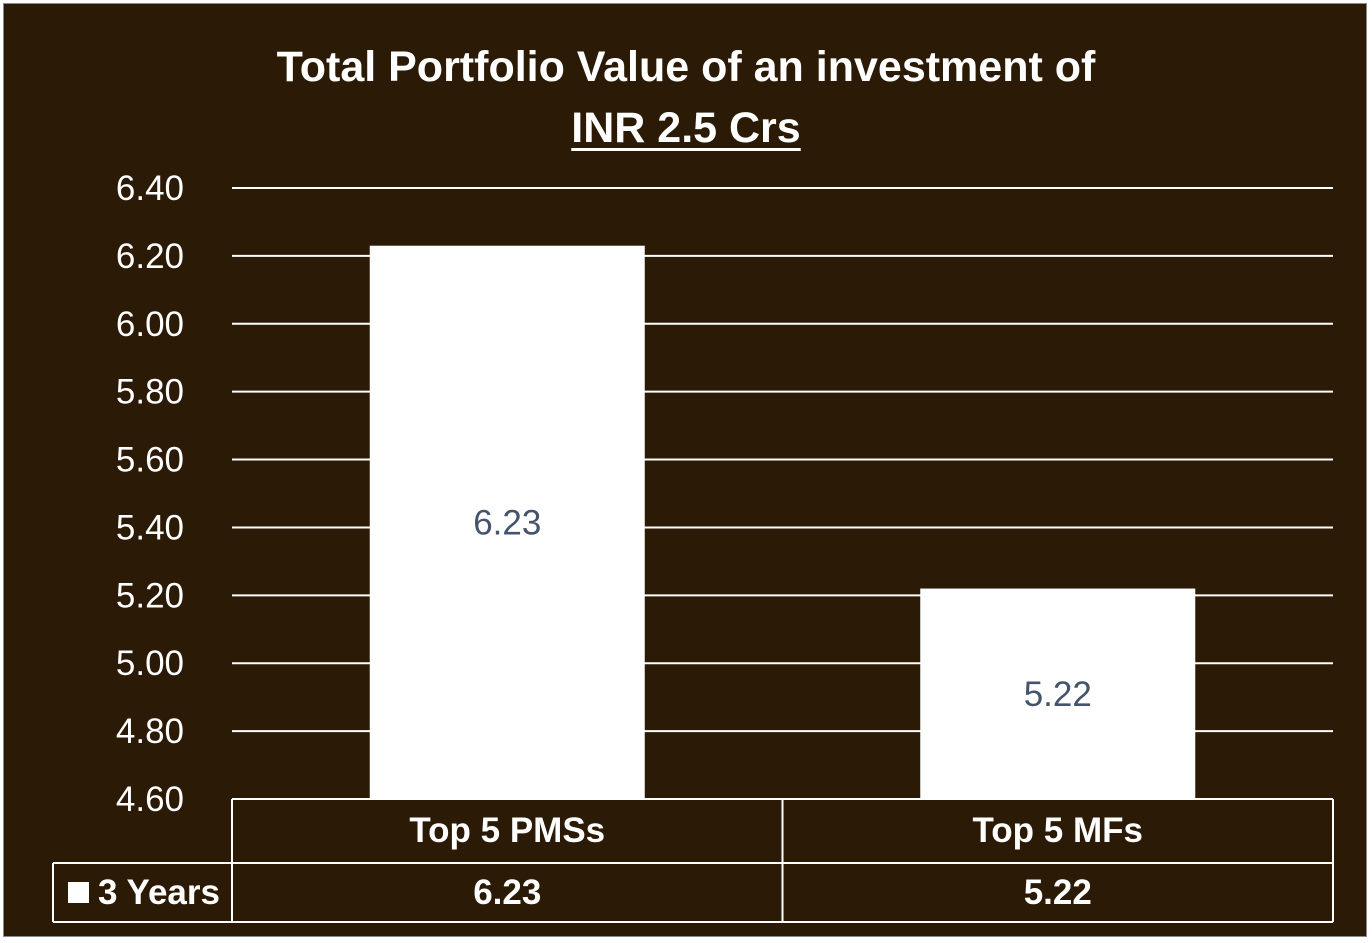 This screenshot has height=943, width=1372. I want to click on legend-swatch, so click(78, 892).